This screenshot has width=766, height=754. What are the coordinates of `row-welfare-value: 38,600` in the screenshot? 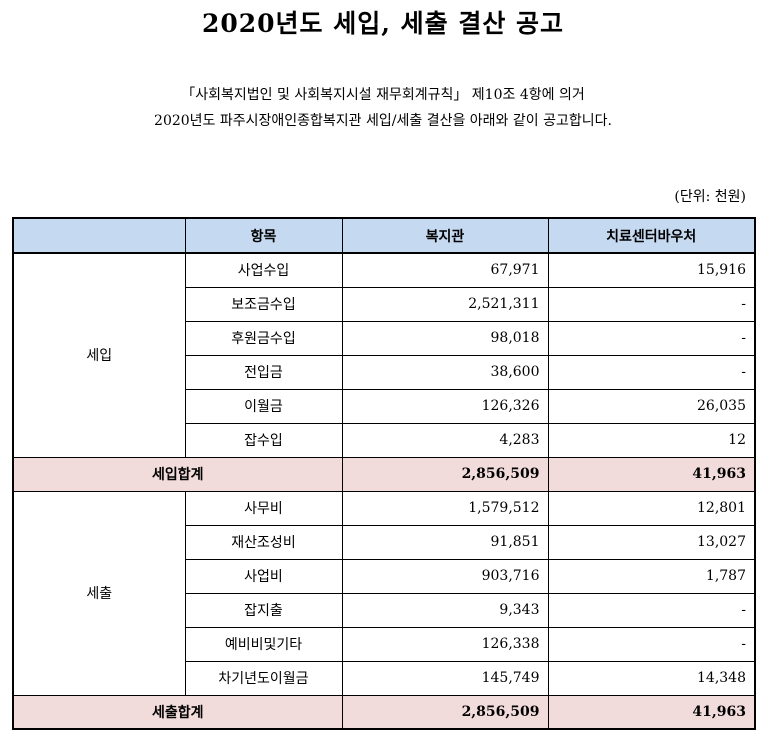 It's located at (445, 372).